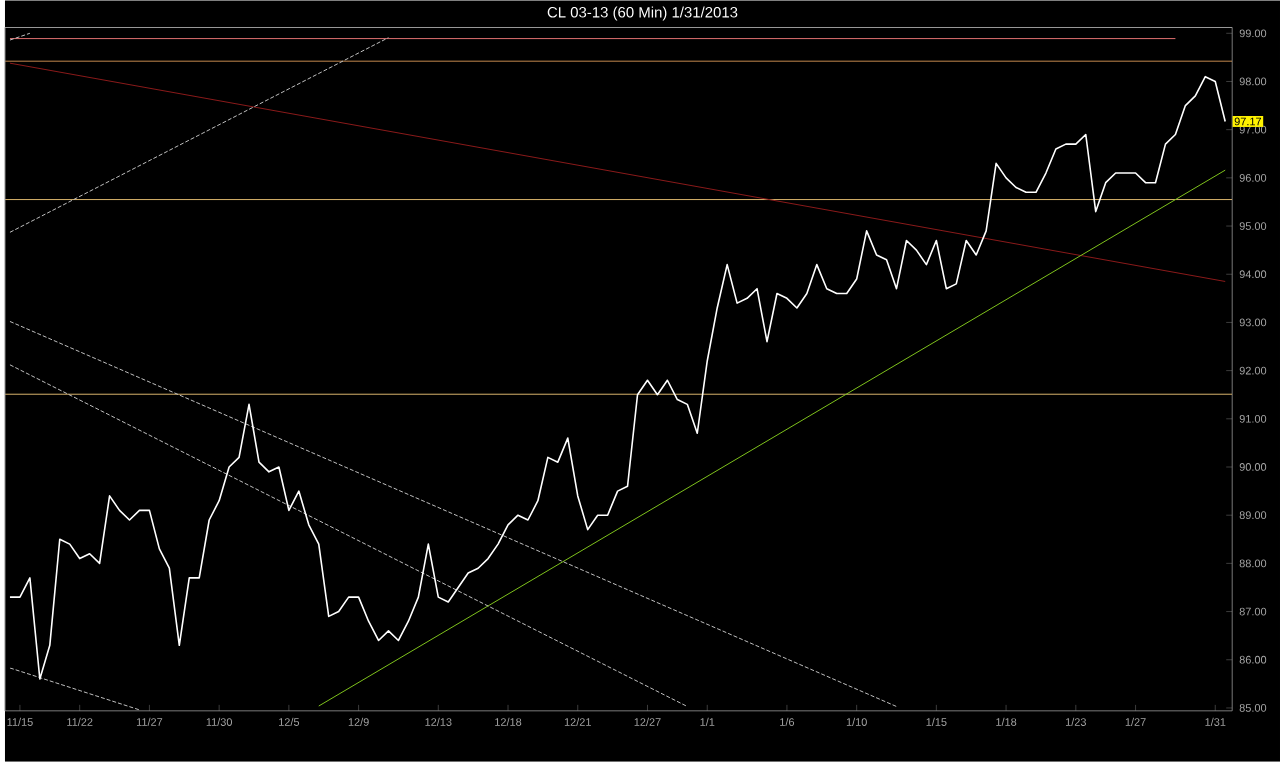  Describe the element at coordinates (1253, 563) in the screenshot. I see `y-tick-label: 88.00` at that location.